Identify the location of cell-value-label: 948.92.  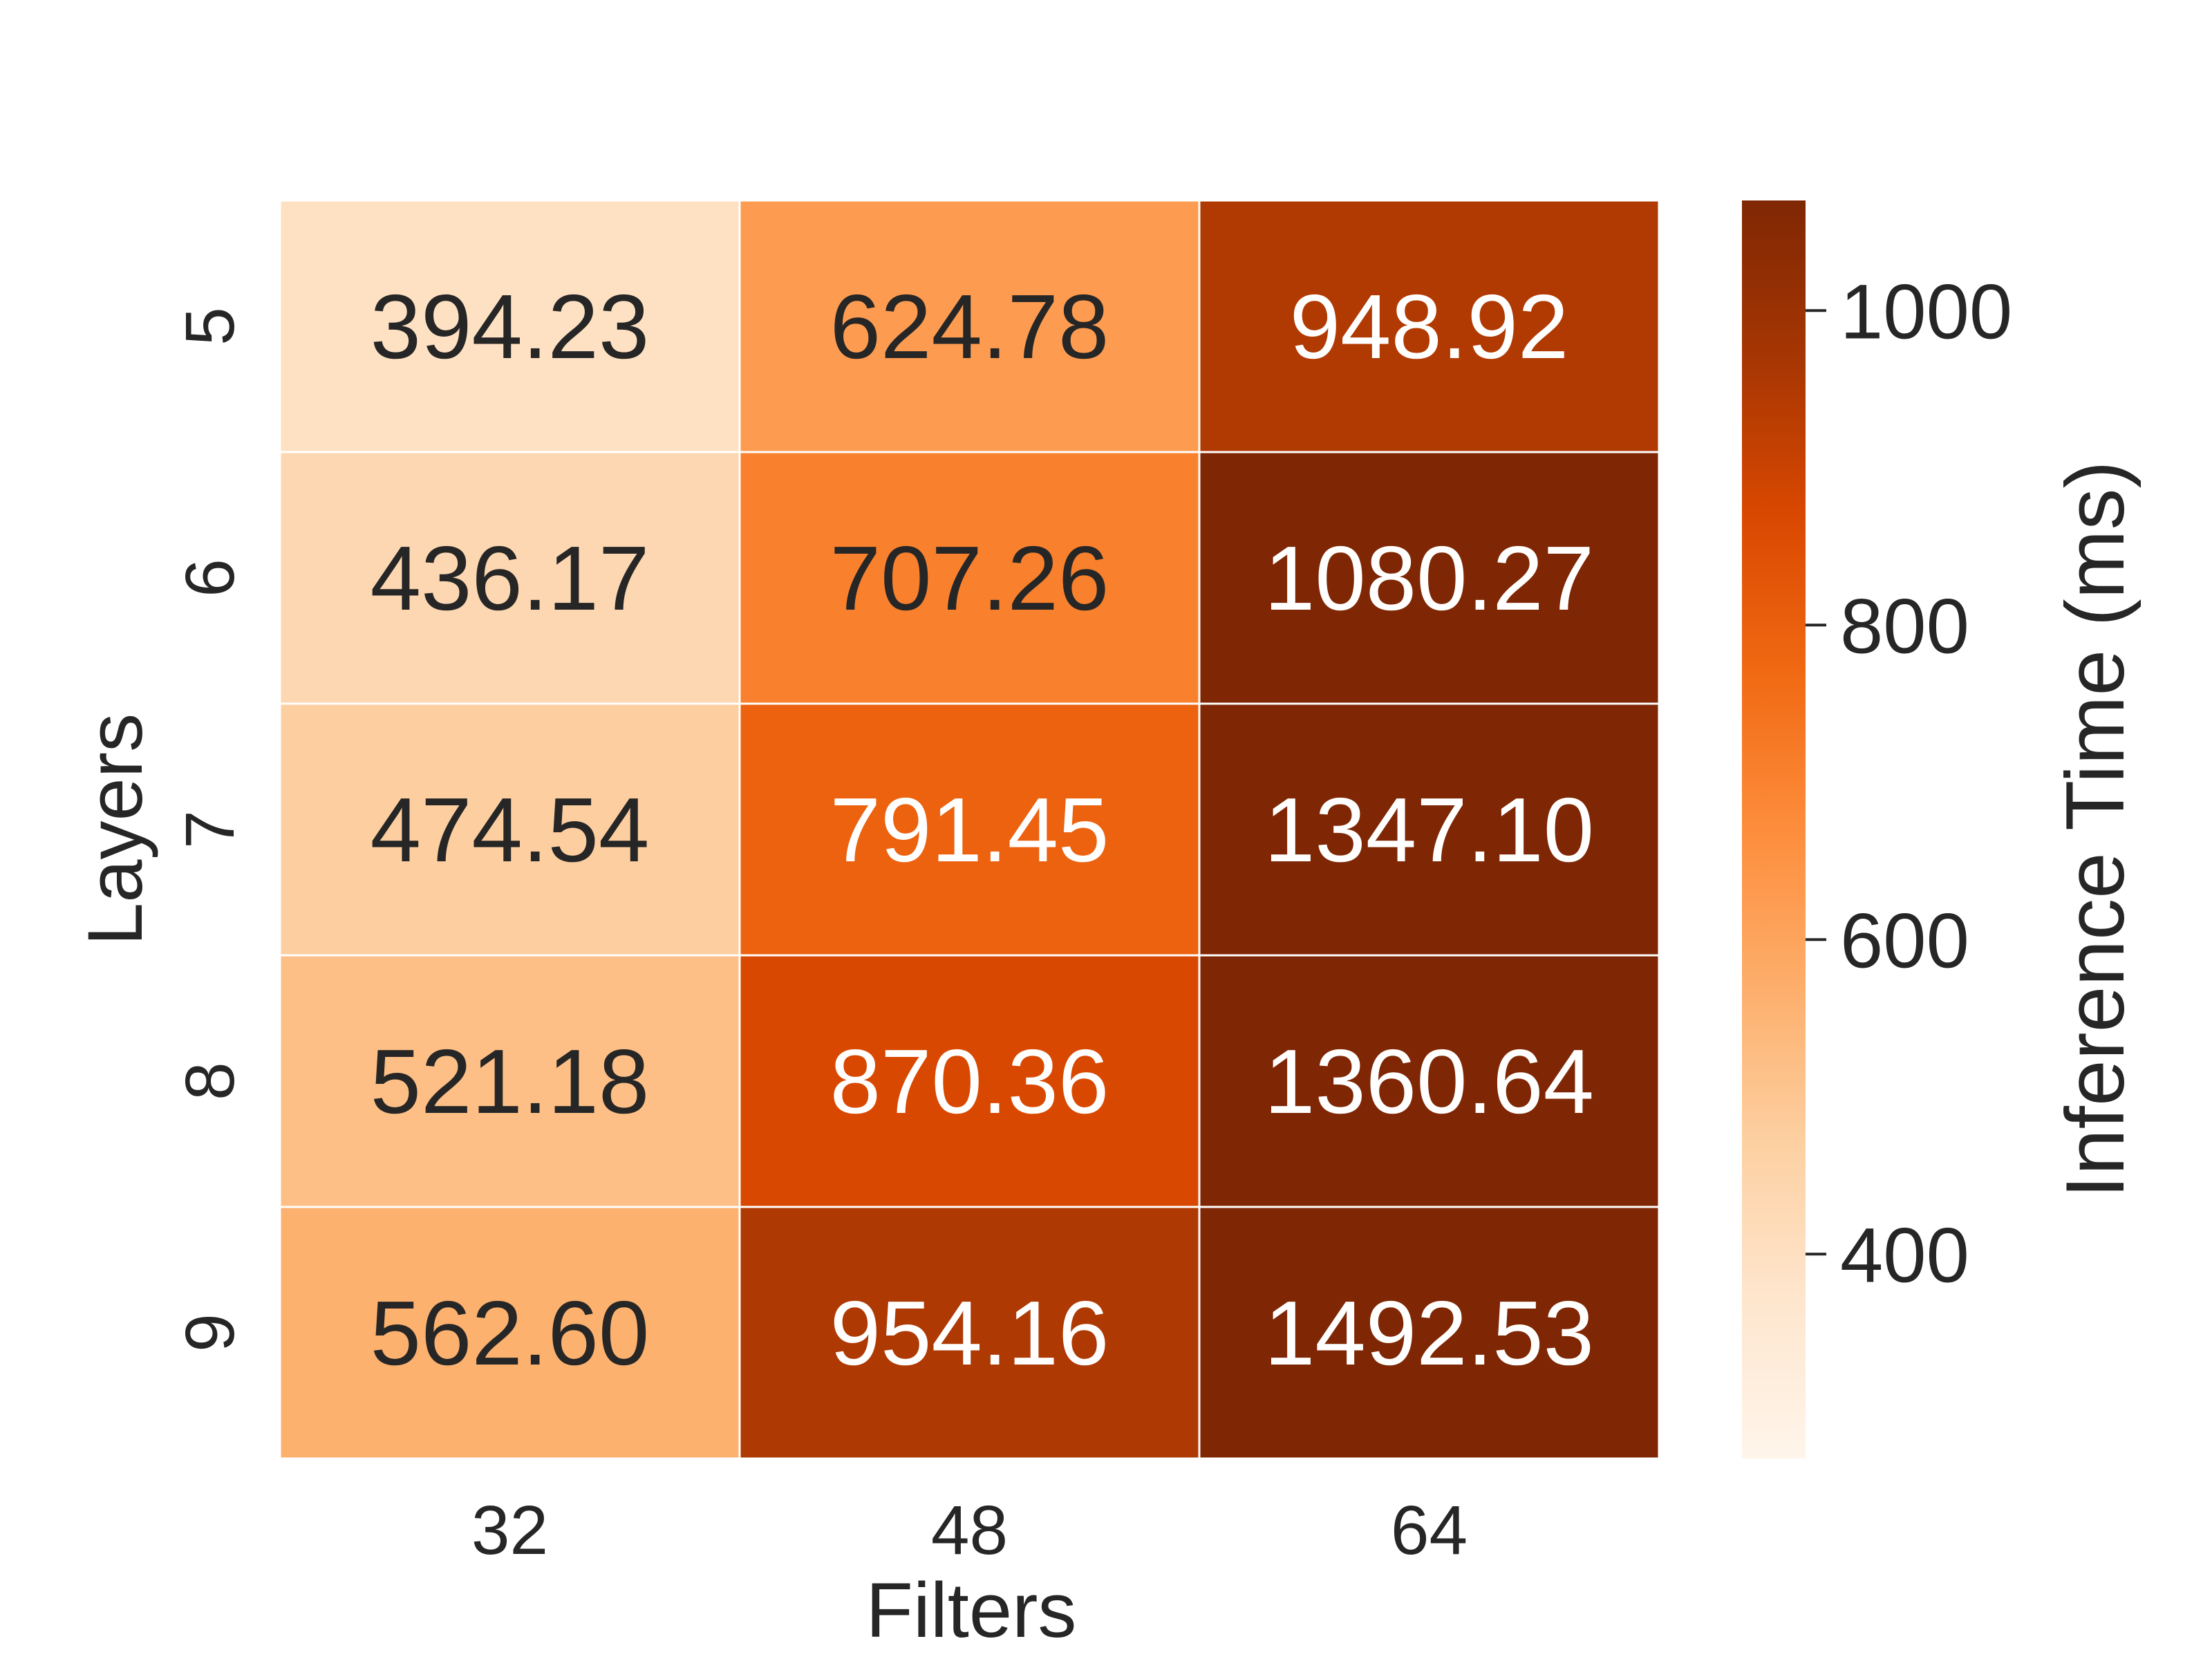
(1429, 327).